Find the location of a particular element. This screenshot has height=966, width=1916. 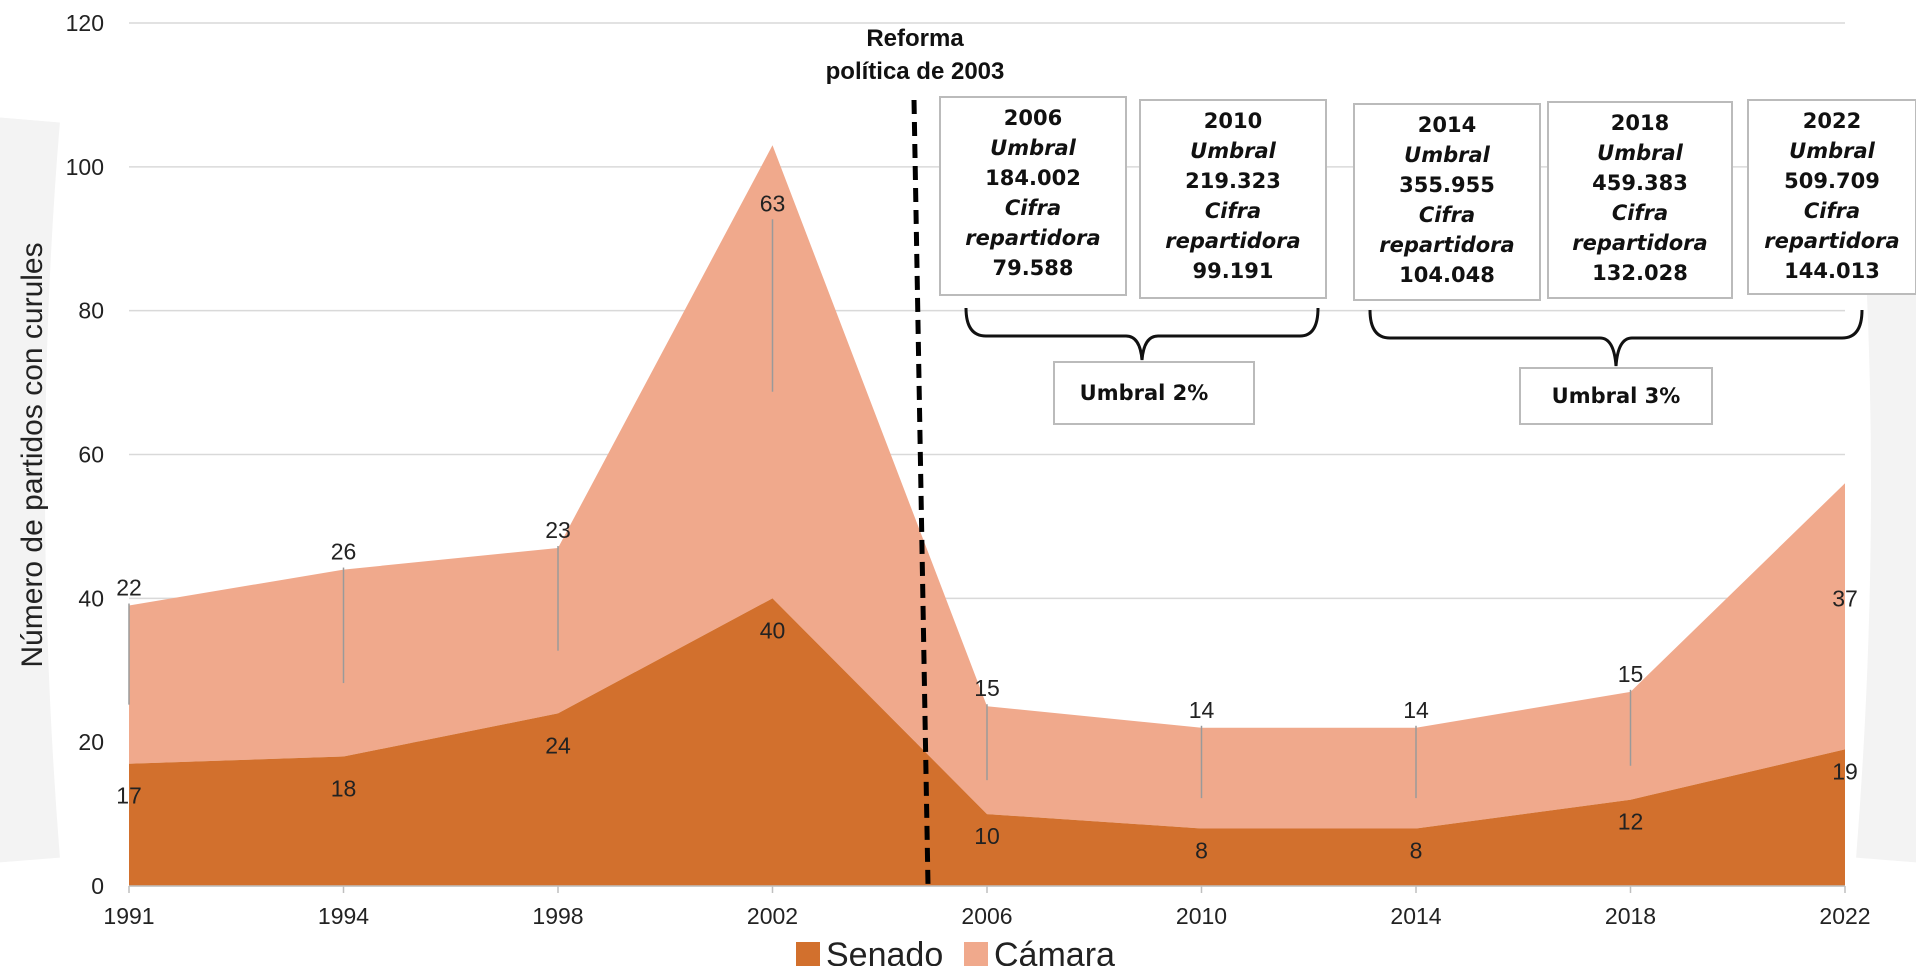

legend: Senado Cámara is located at coordinates (955, 951).